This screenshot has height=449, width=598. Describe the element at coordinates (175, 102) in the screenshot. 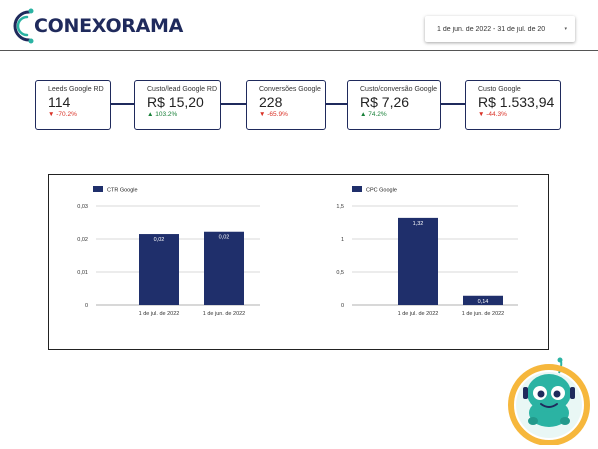

I see `kpi-value: R$ 15,20` at that location.